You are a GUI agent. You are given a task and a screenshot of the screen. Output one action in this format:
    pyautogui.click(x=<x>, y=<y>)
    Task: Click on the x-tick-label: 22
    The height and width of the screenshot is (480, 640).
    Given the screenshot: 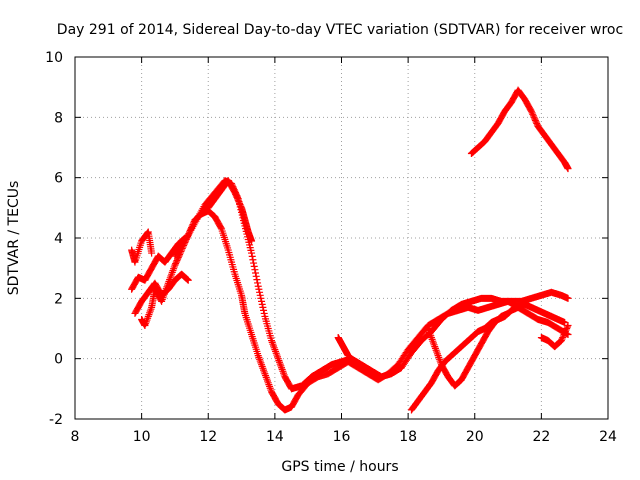 What is the action you would take?
    pyautogui.click(x=541, y=437)
    